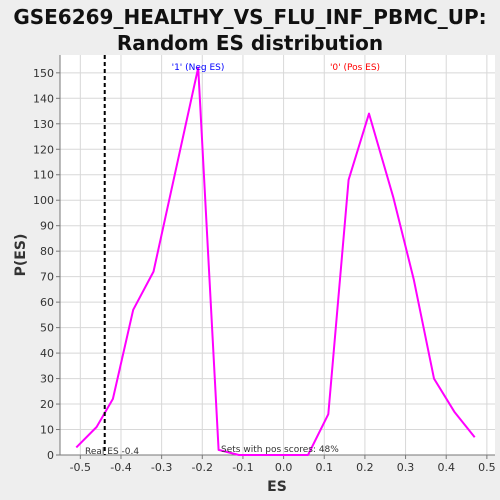  What do you see at coordinates (43, 124) in the screenshot?
I see `y-tick-label: 130` at bounding box center [43, 124].